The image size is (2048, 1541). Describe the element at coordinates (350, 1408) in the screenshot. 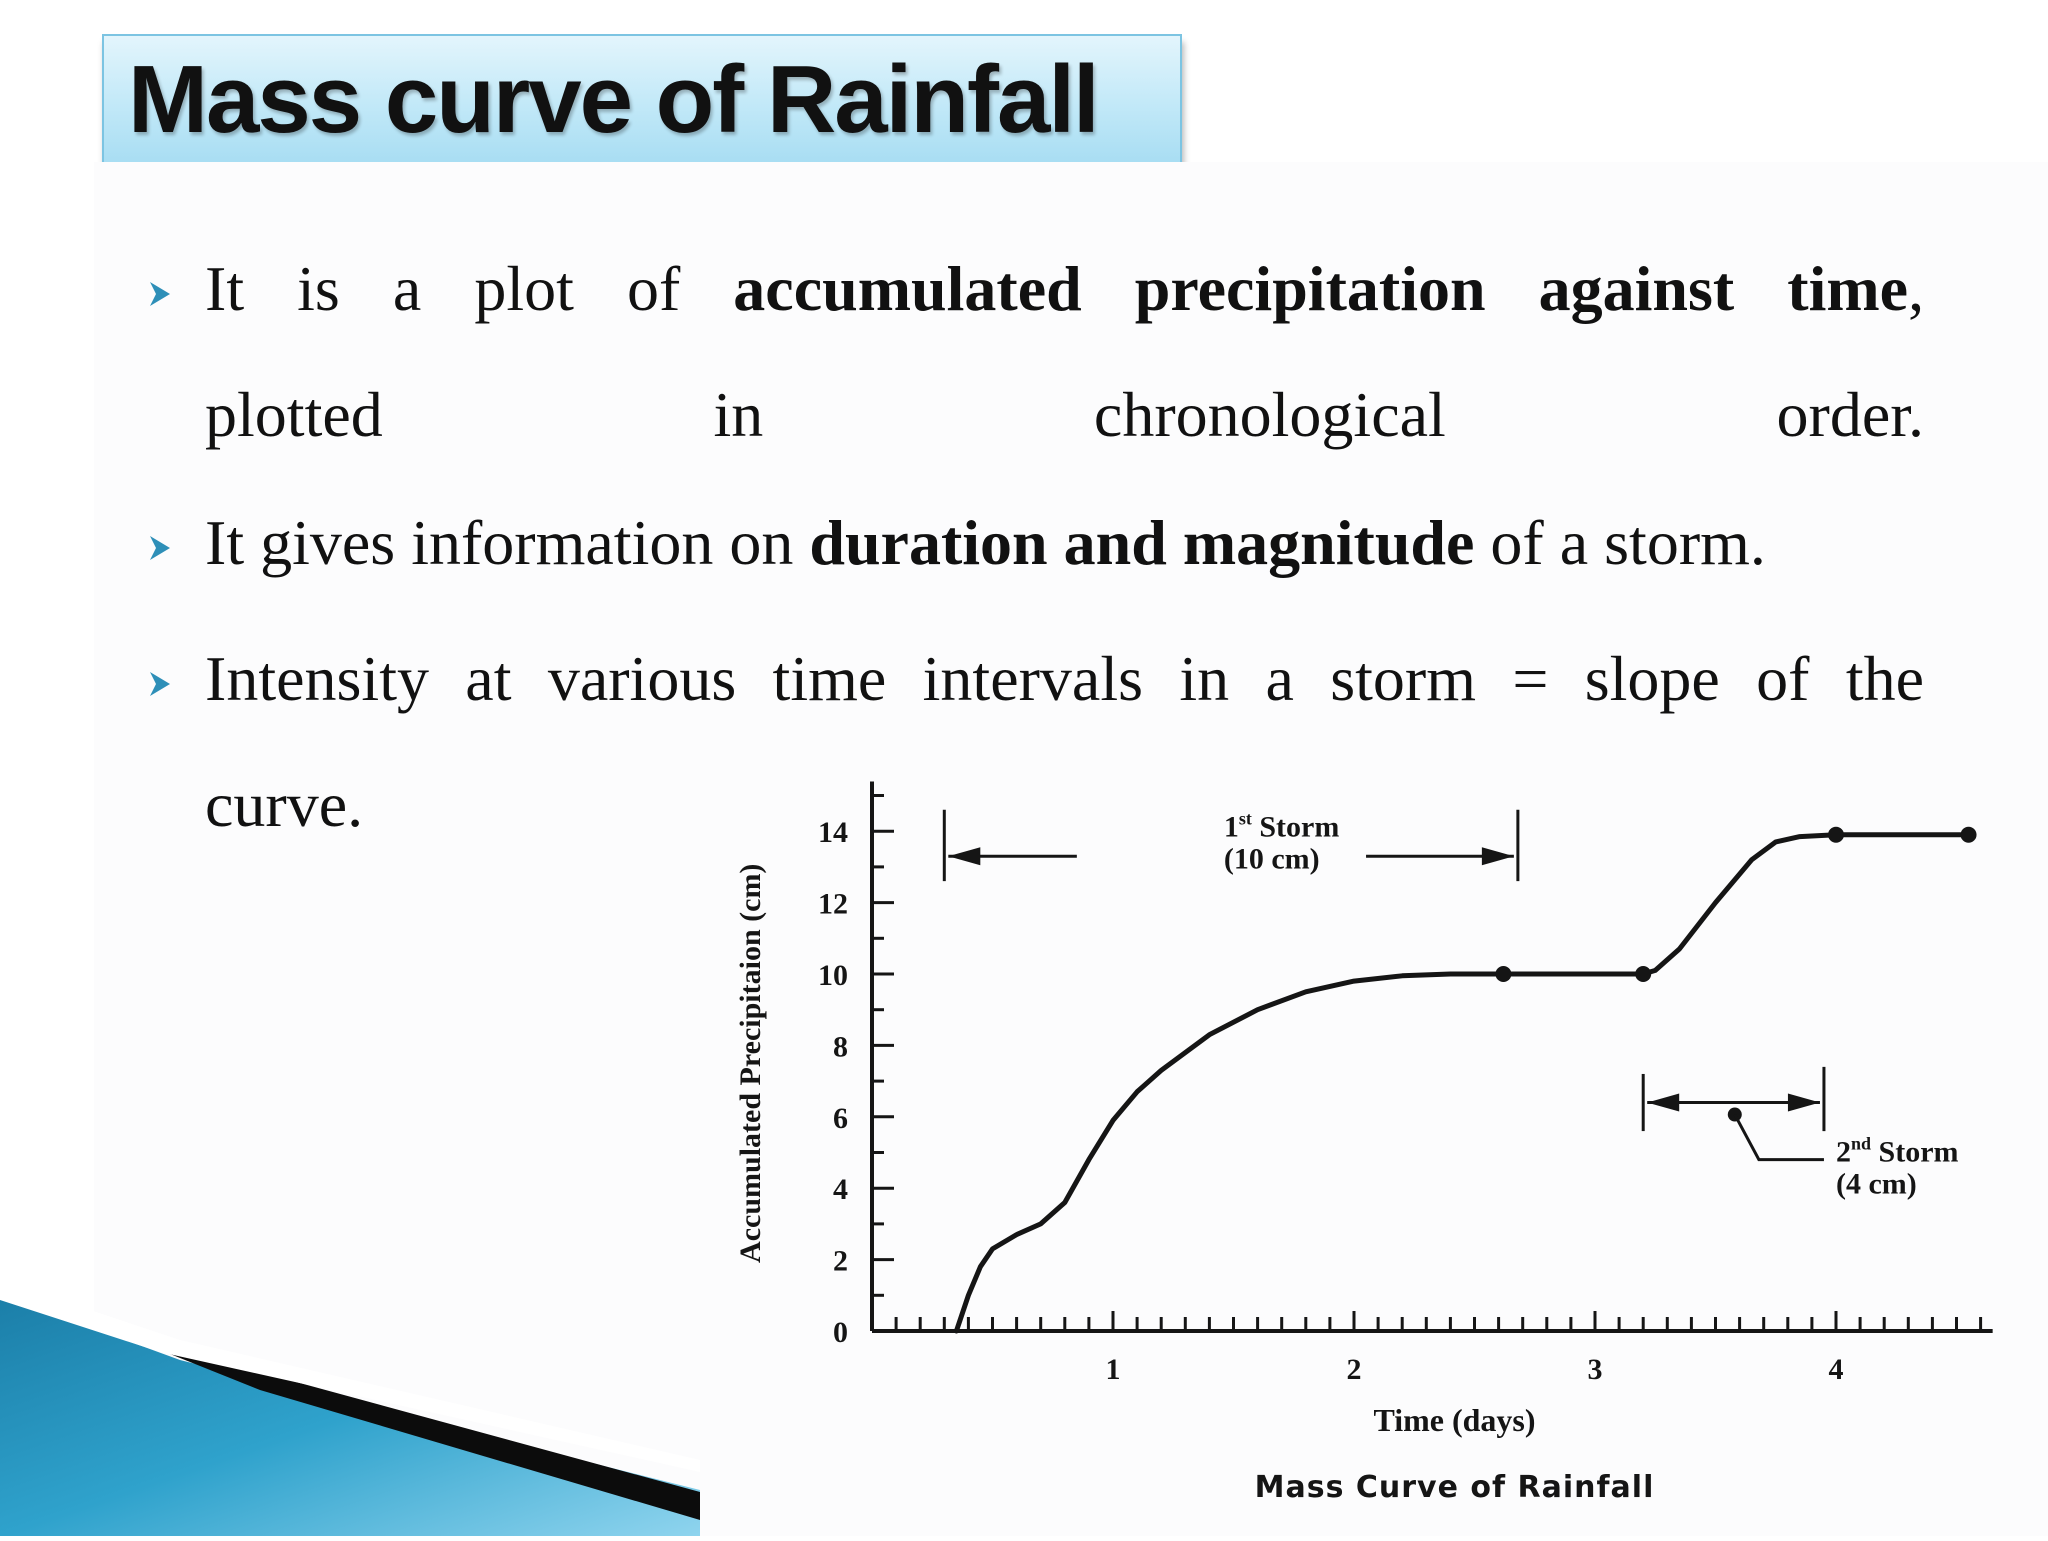

I see `decorative-swoosh` at that location.